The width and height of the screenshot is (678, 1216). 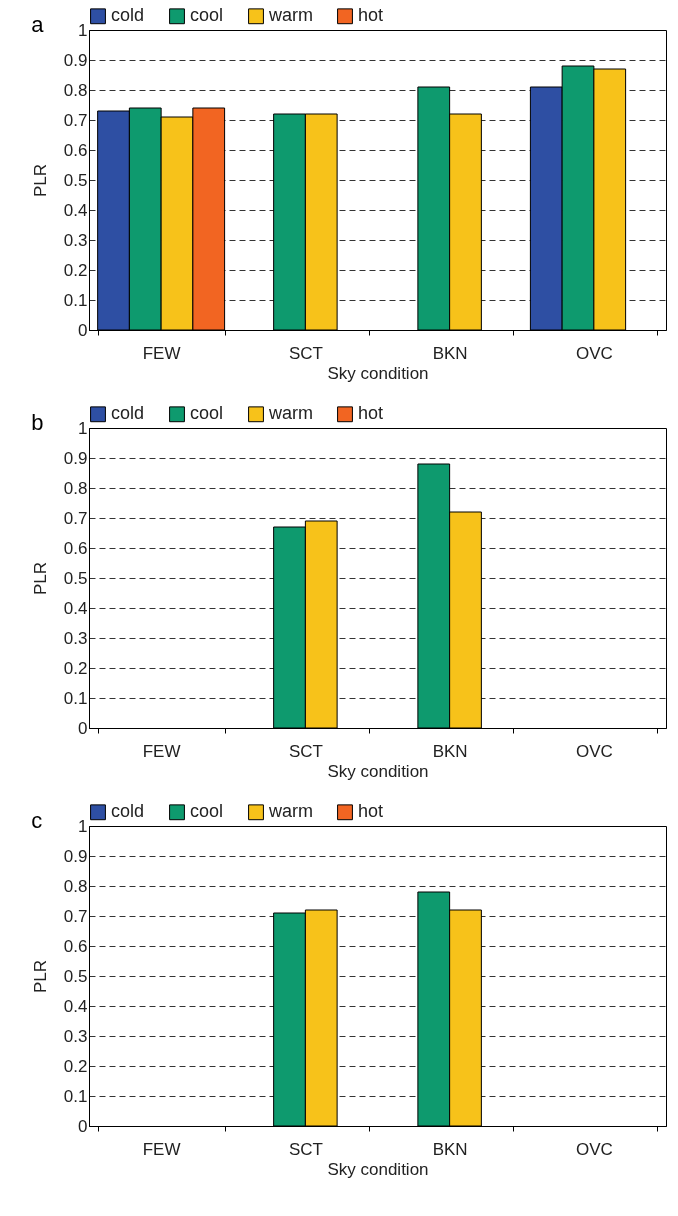 I want to click on chart-title: a, so click(x=38, y=24).